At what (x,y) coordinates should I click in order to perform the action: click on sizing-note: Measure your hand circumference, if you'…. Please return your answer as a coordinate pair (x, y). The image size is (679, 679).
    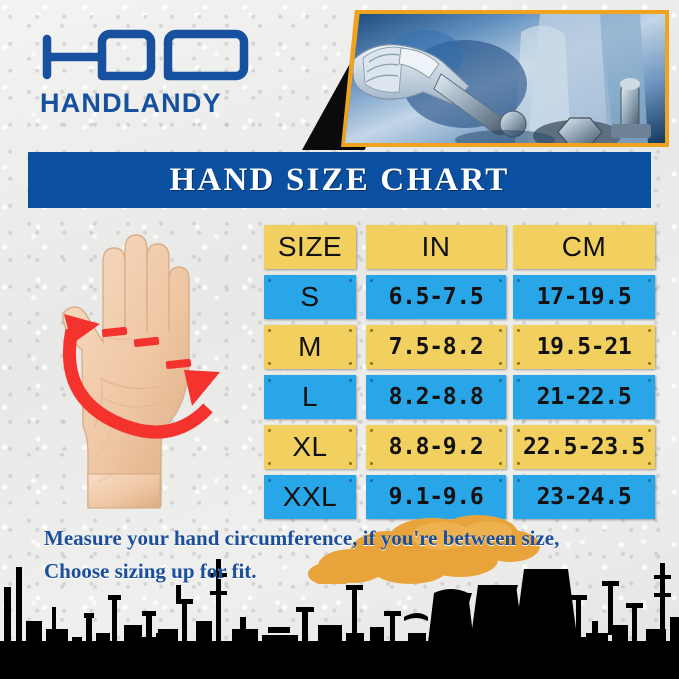
    Looking at the image, I should click on (344, 554).